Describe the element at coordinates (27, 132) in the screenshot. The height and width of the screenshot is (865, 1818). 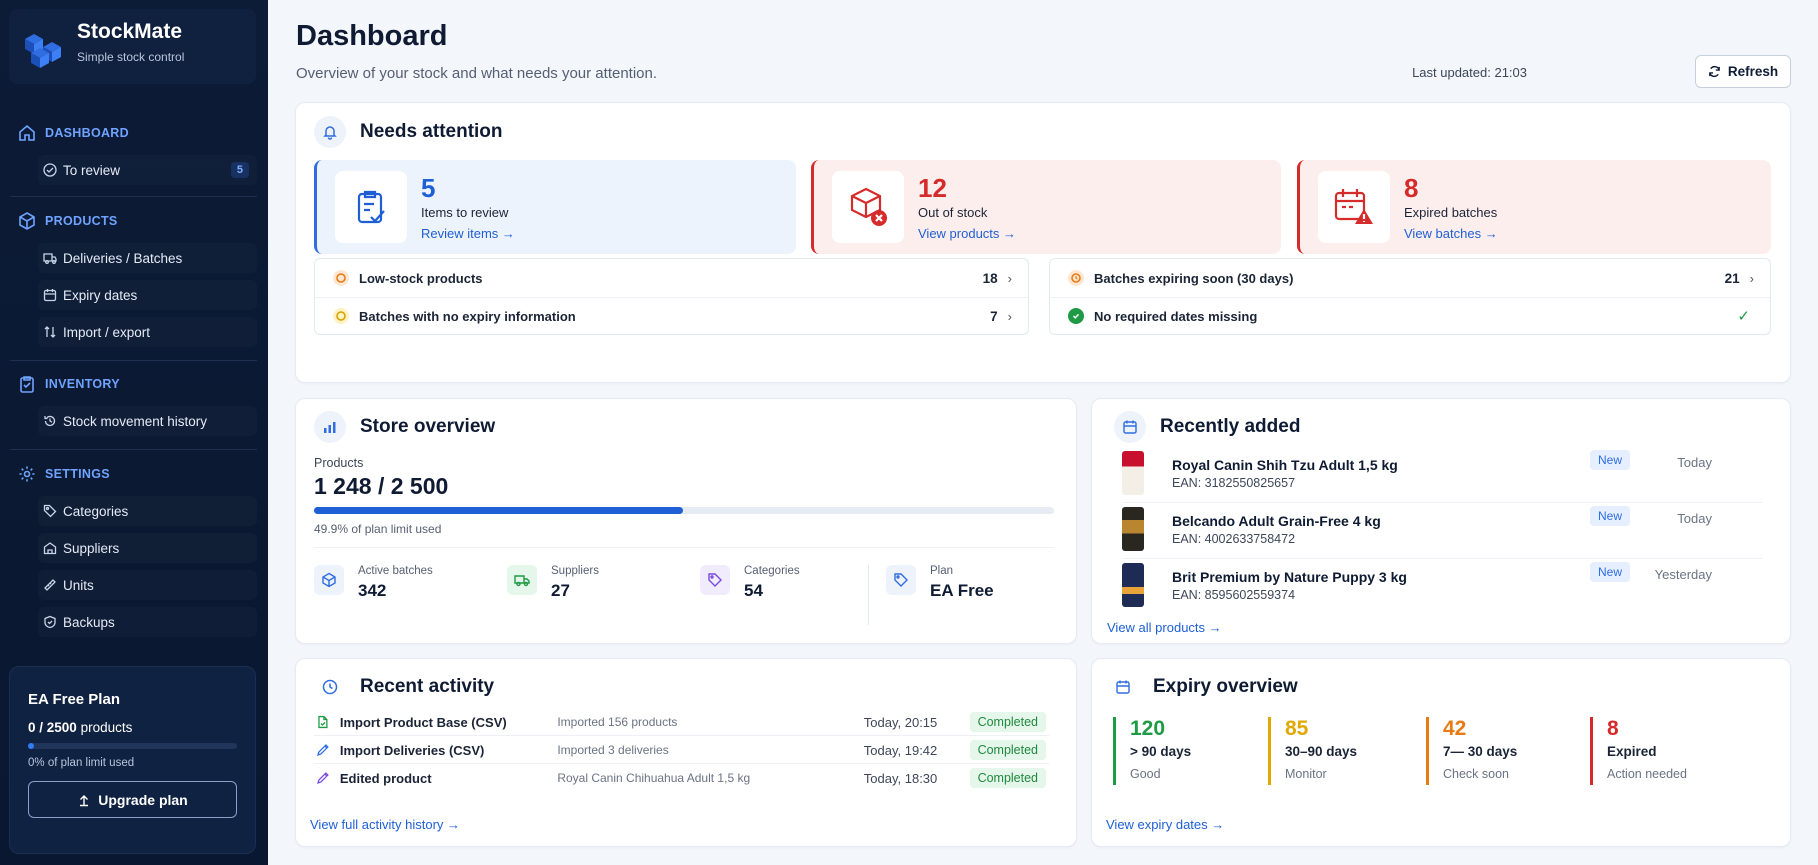
I see `home-icon` at that location.